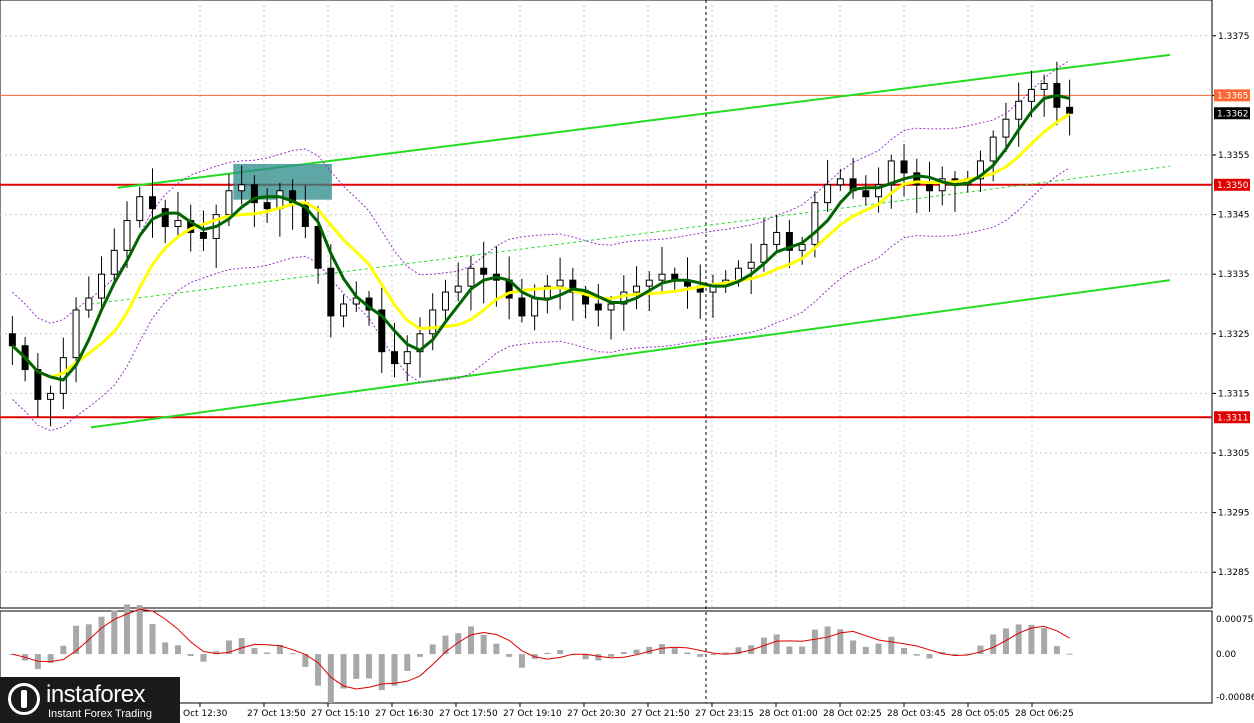  Describe the element at coordinates (1234, 216) in the screenshot. I see `y-tick-label: 1.3345` at that location.